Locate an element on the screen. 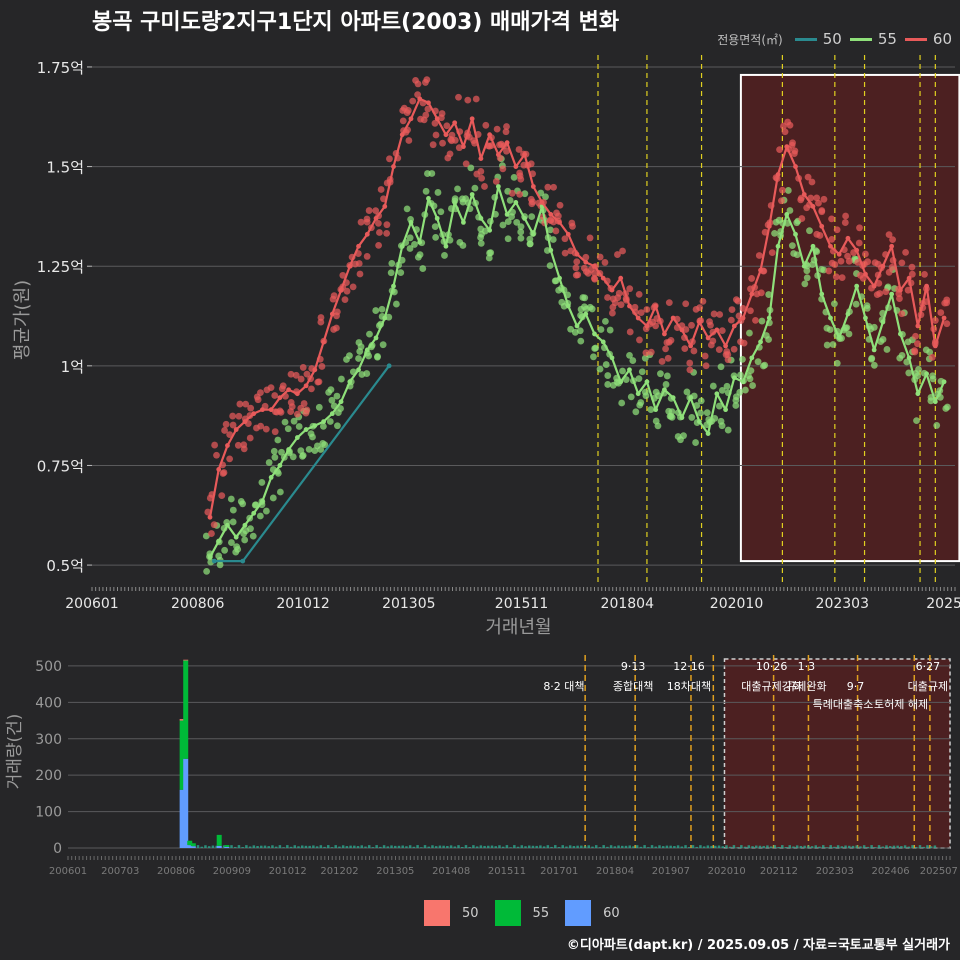 The height and width of the screenshot is (960, 960). policy-annotation: 1·3 is located at coordinates (807, 666).